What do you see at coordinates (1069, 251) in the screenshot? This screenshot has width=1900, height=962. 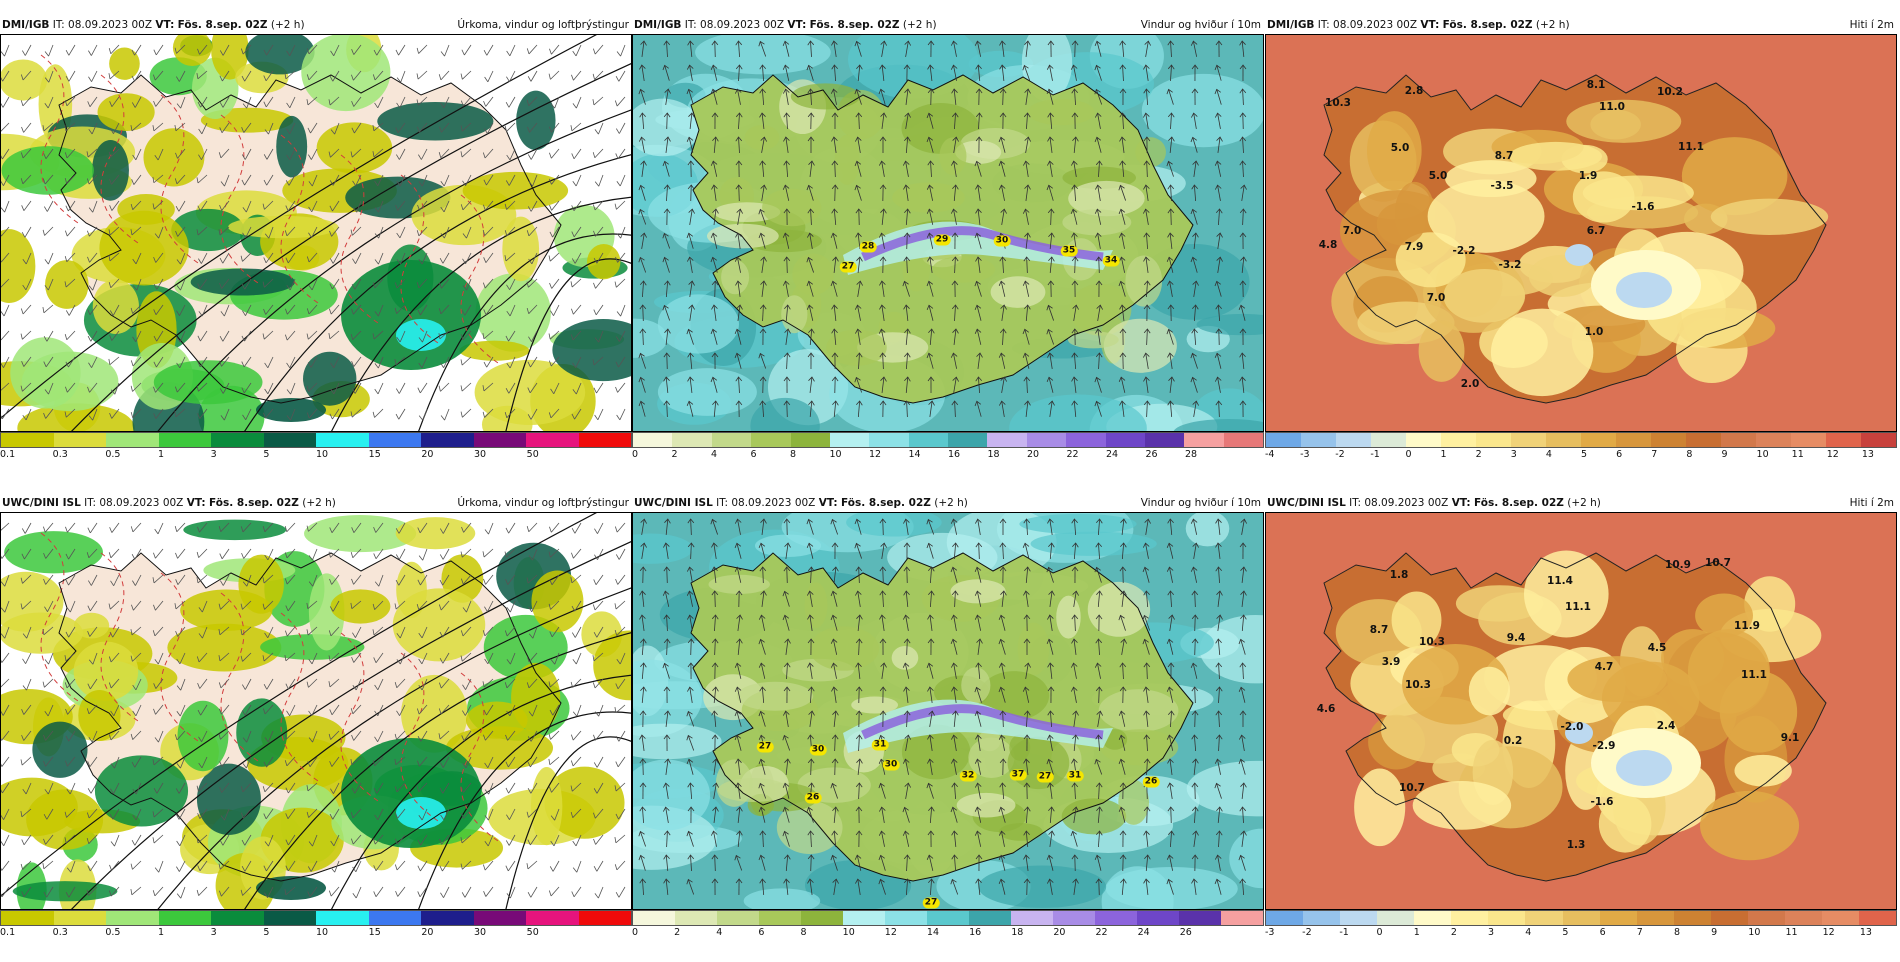 I see `gust-label: 35` at bounding box center [1069, 251].